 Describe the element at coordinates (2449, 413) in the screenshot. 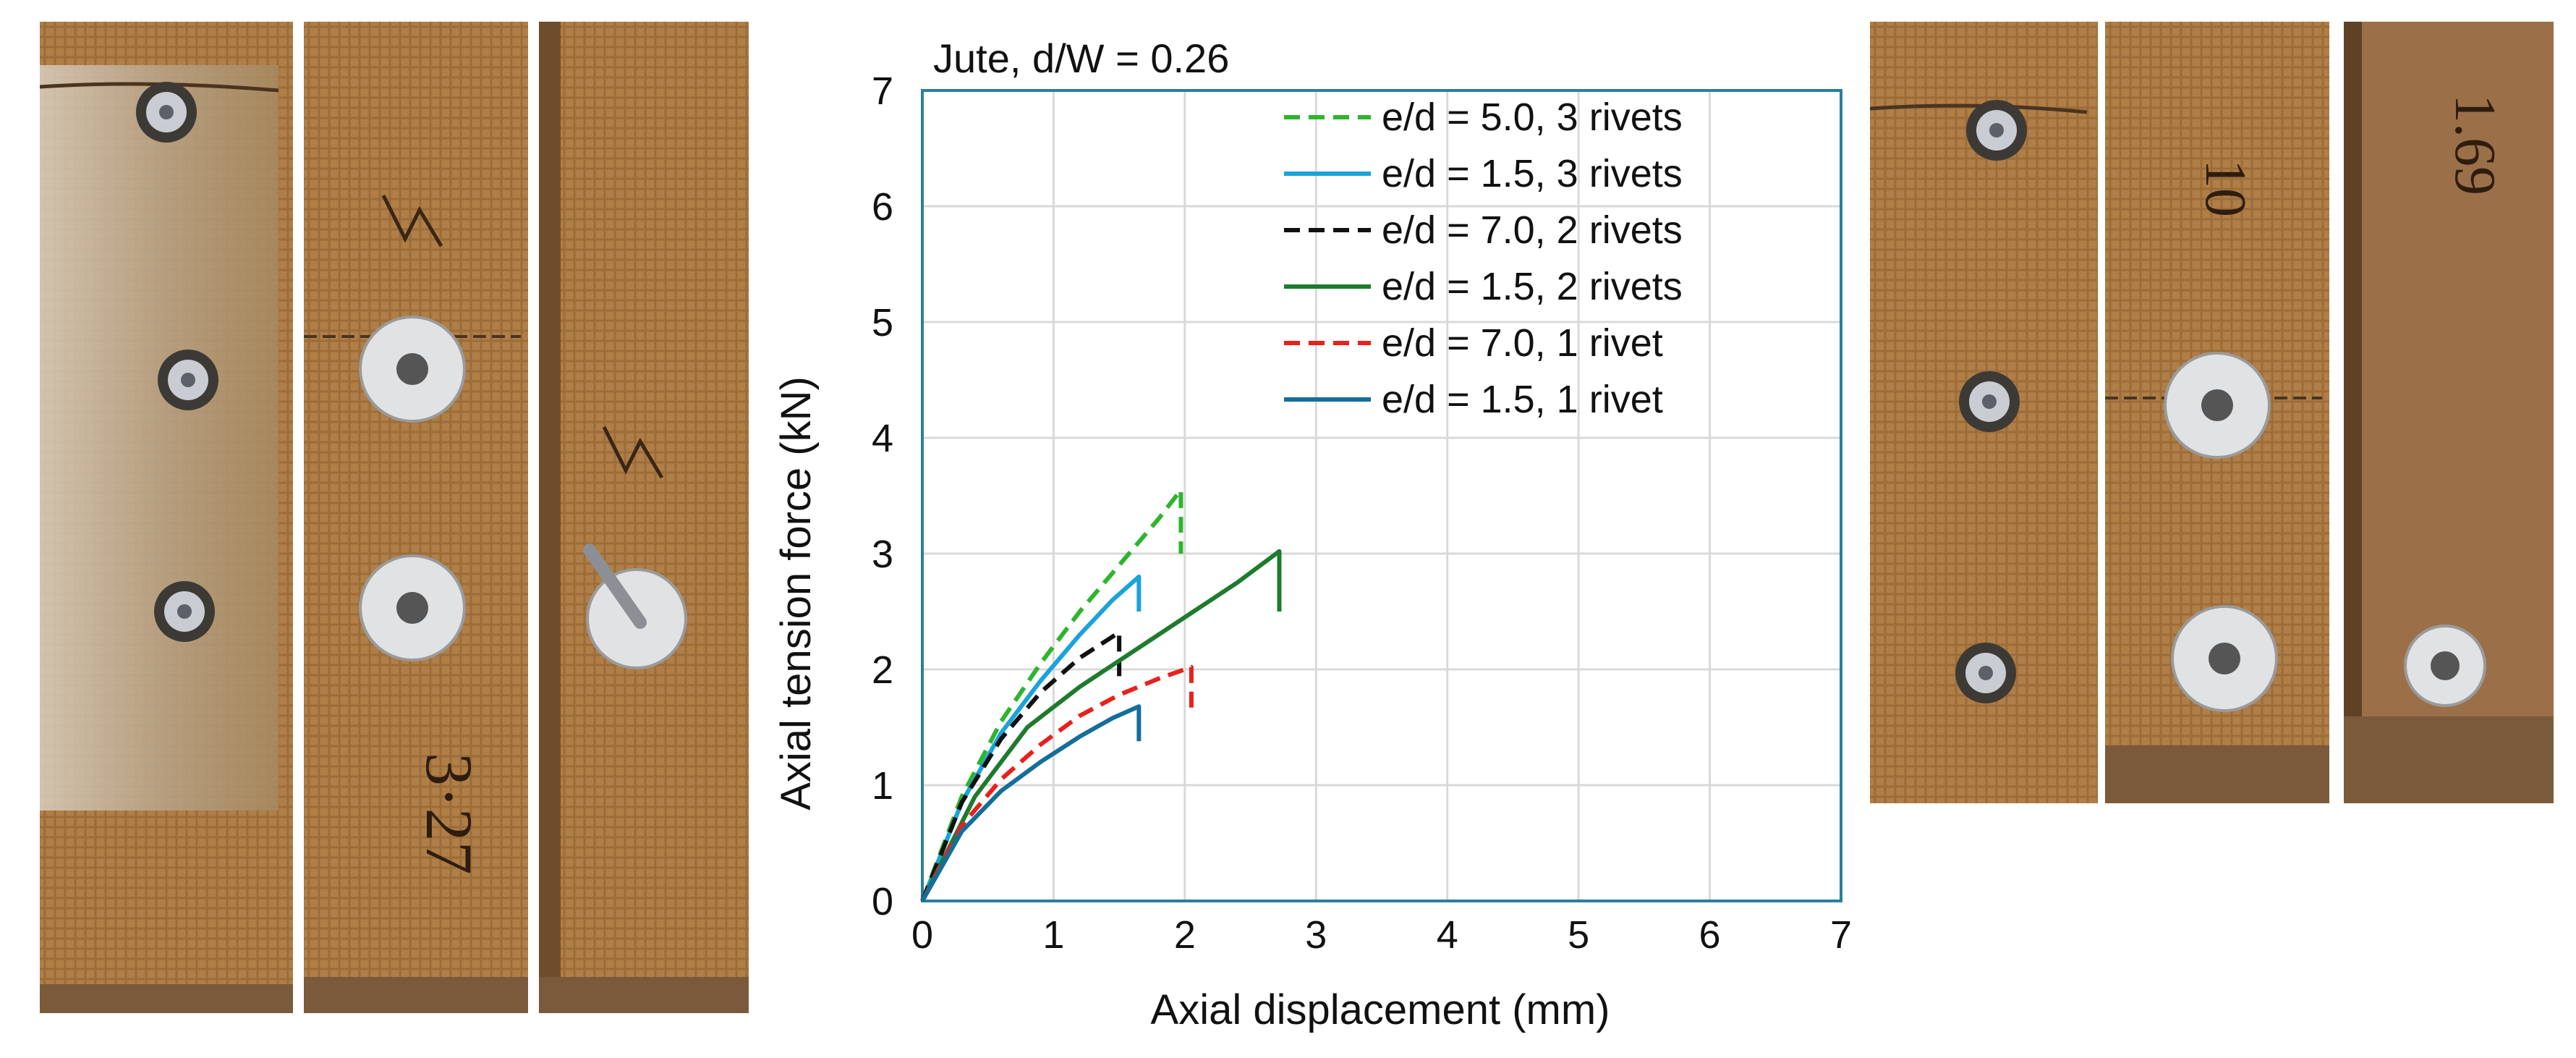

I see `right-specimen-photo-3: 1.69` at that location.